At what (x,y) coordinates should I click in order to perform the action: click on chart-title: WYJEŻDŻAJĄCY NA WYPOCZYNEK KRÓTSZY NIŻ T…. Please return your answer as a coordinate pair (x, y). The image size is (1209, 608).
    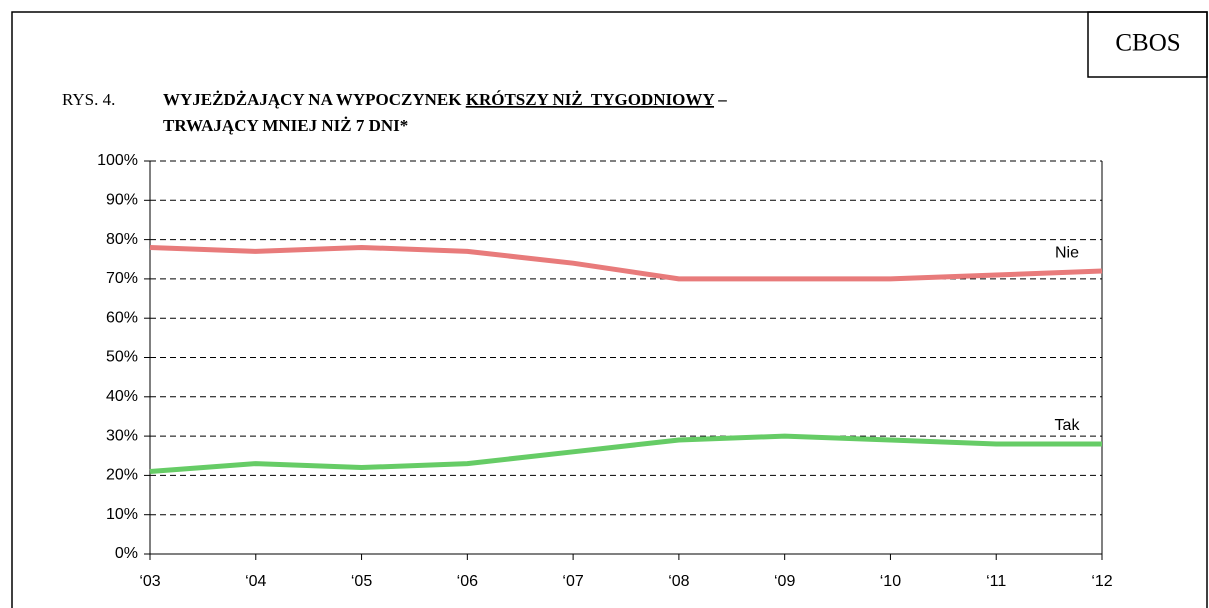
    Looking at the image, I should click on (445, 99).